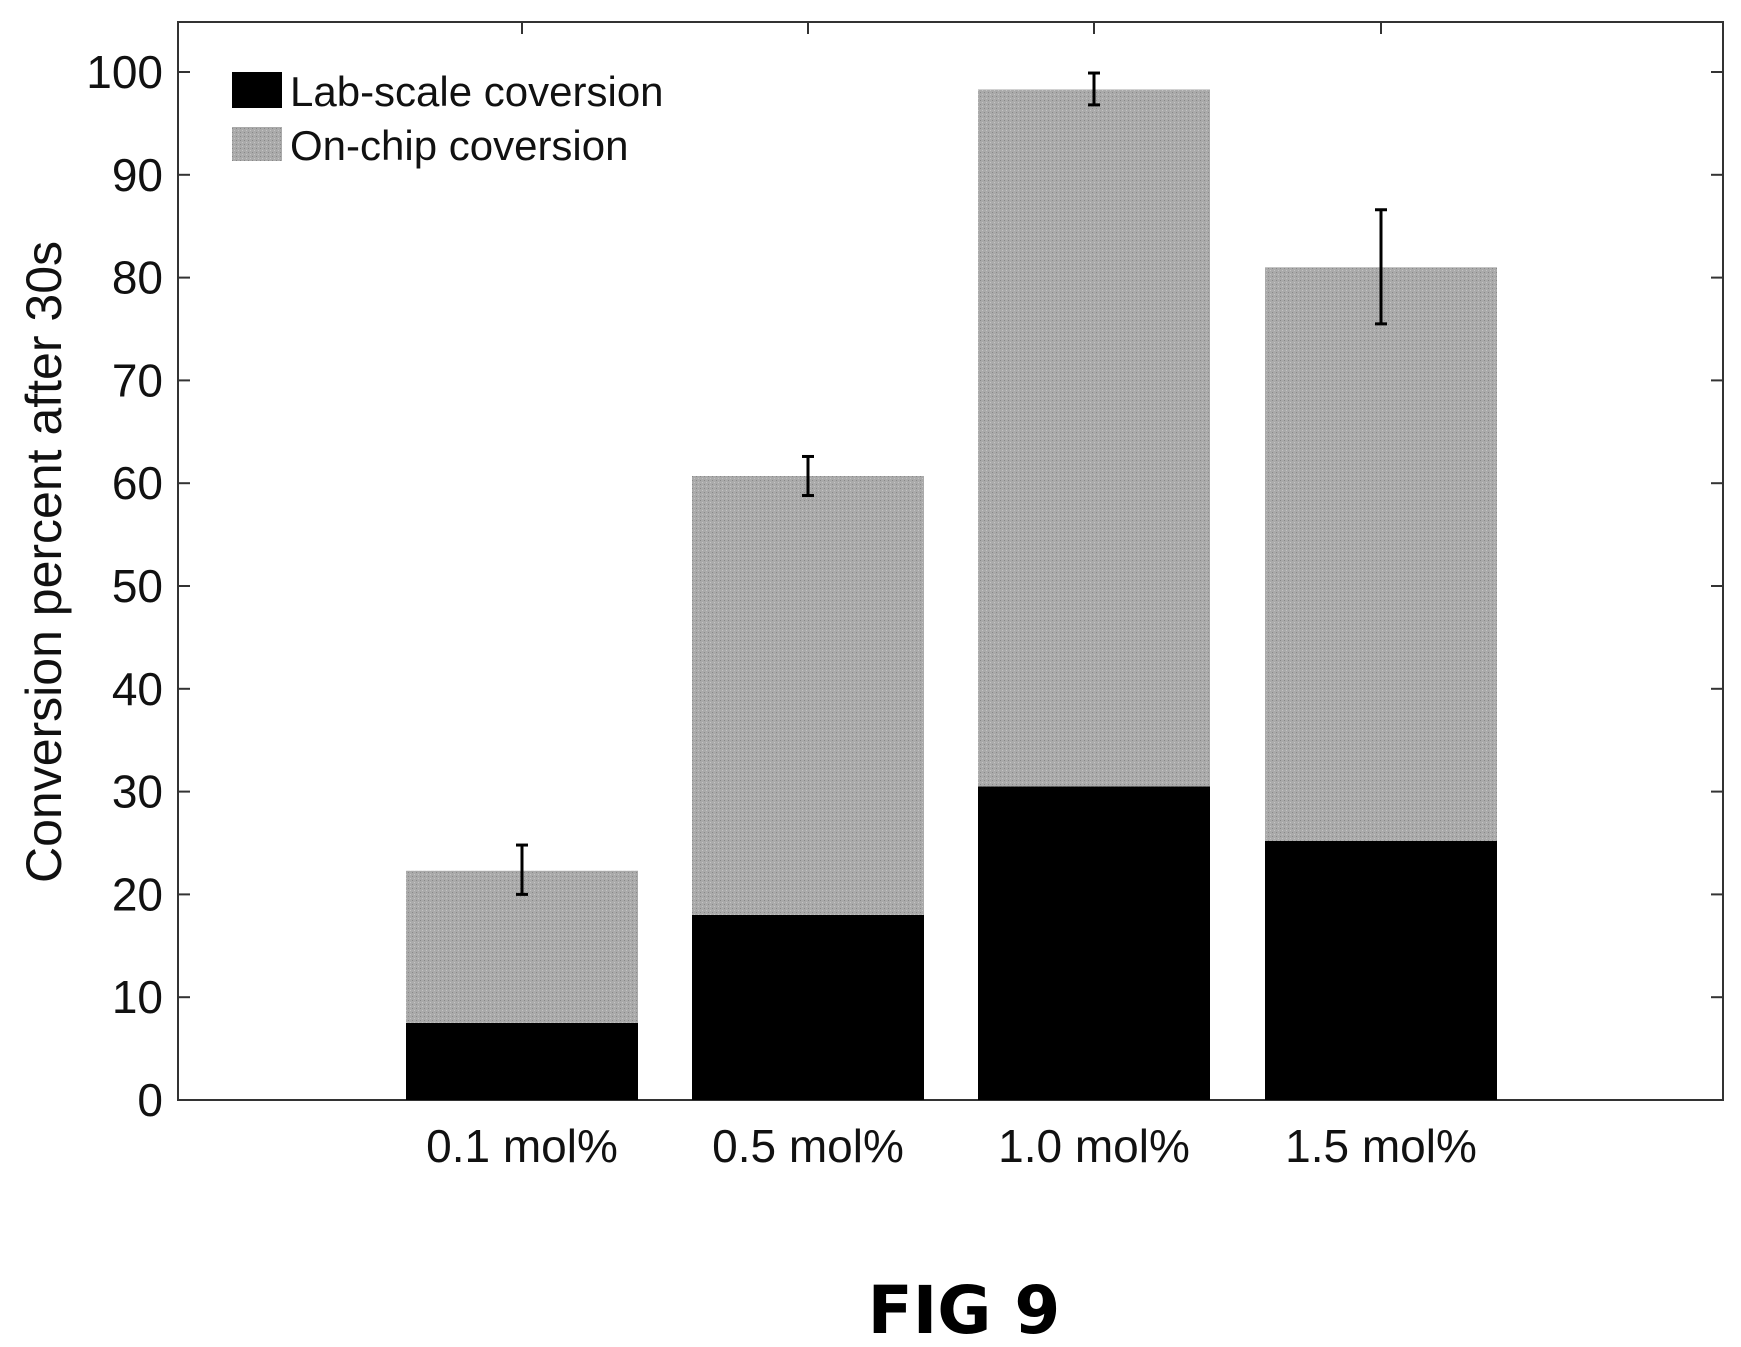 This screenshot has height=1347, width=1741. I want to click on y-tick-label: 30, so click(137, 792).